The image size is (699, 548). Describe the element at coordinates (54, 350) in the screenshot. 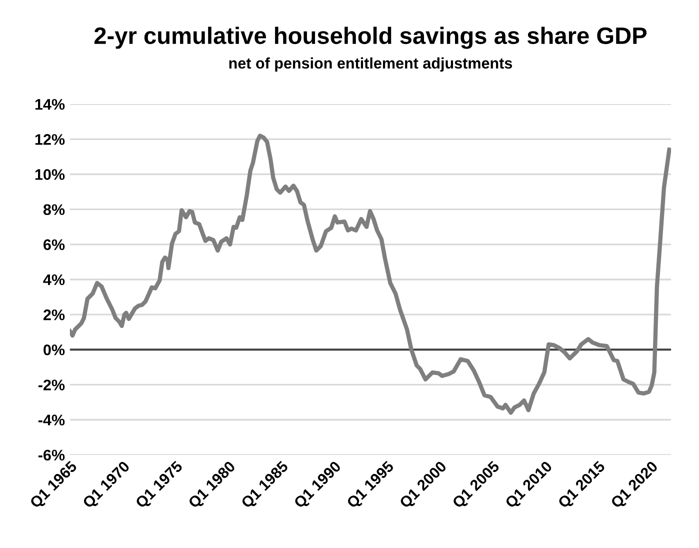

I see `y-tick-label: 0%` at that location.